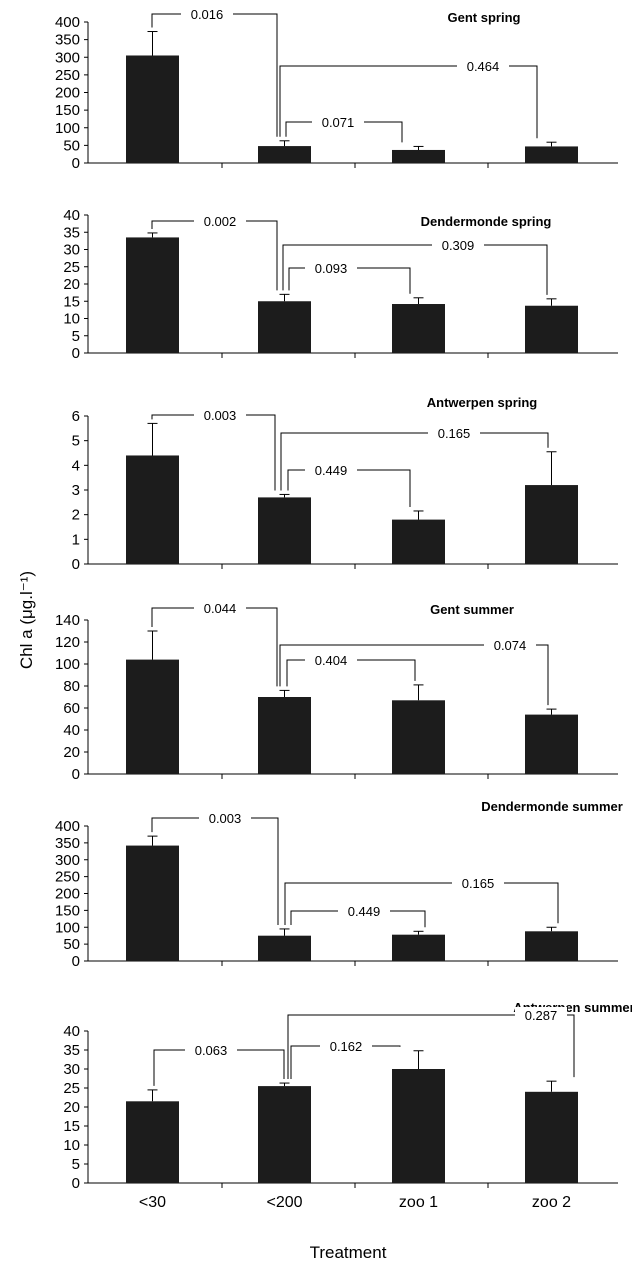  What do you see at coordinates (551, 1202) in the screenshot?
I see `x-tick-label: zoo 2` at bounding box center [551, 1202].